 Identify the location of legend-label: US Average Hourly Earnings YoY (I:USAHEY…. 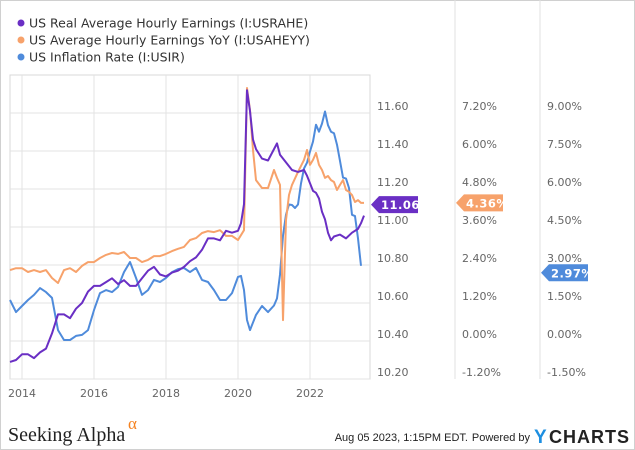
(169, 40).